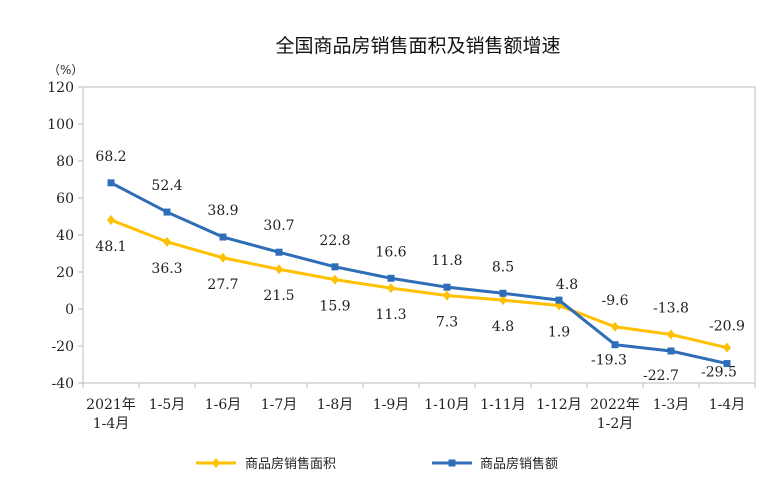 The width and height of the screenshot is (776, 498). I want to click on legend: 商品房销售面积 商品房销售额, so click(377, 464).